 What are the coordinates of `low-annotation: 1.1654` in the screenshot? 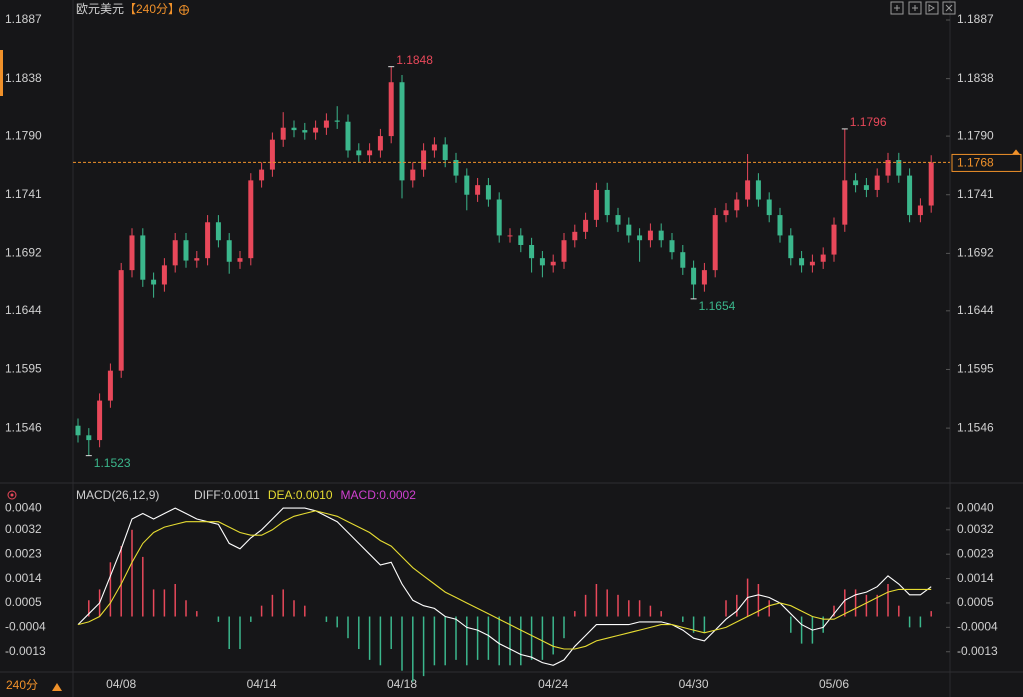 It's located at (717, 306).